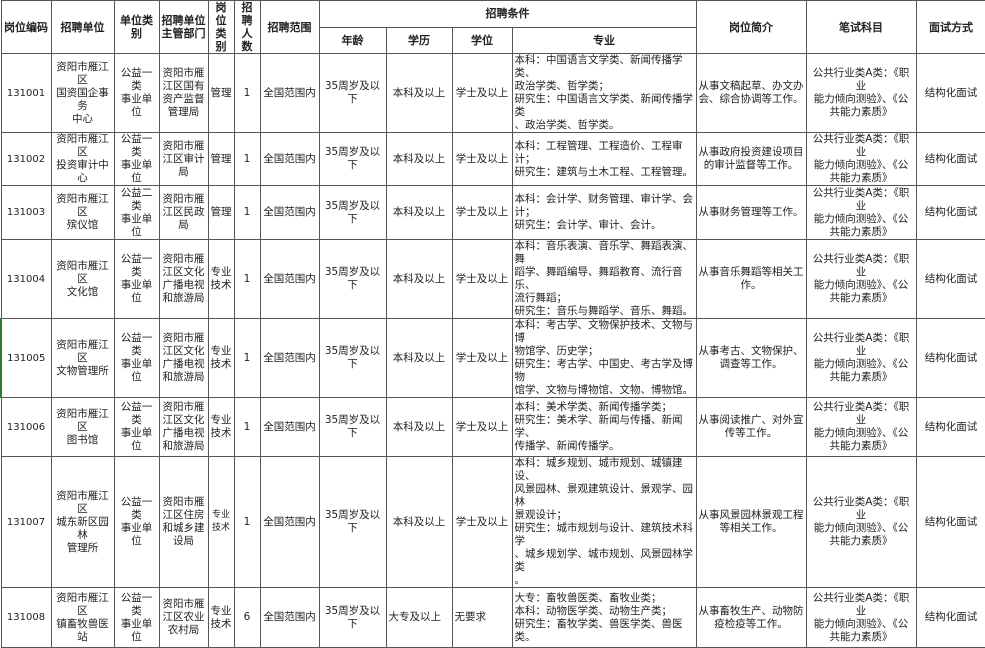 Image resolution: width=985 pixels, height=648 pixels. What do you see at coordinates (604, 212) in the screenshot?
I see `cell-major: 本科：会计学、财务管理、审计学、会 计； 研究生：会计学、审计、会计。` at bounding box center [604, 212].